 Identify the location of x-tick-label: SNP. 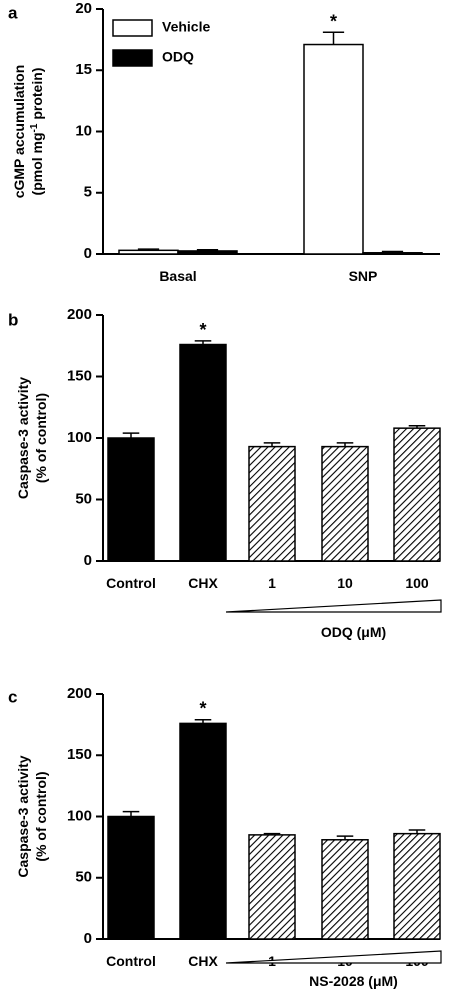
(363, 276).